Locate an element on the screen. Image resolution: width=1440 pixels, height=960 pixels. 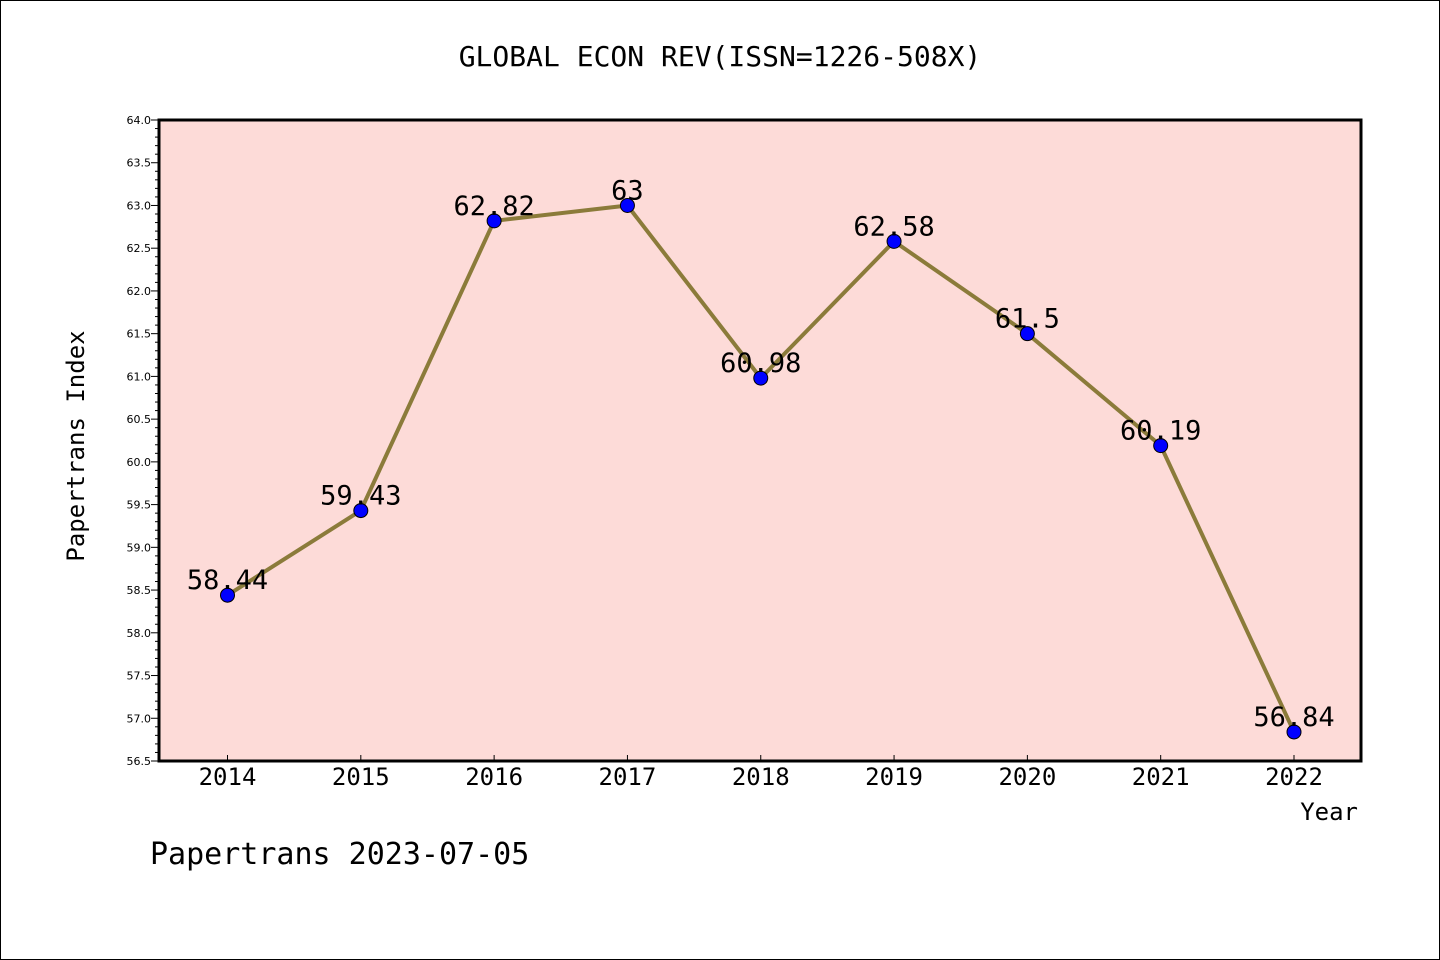
y-tick-label: 62.5 is located at coordinates (139, 248).